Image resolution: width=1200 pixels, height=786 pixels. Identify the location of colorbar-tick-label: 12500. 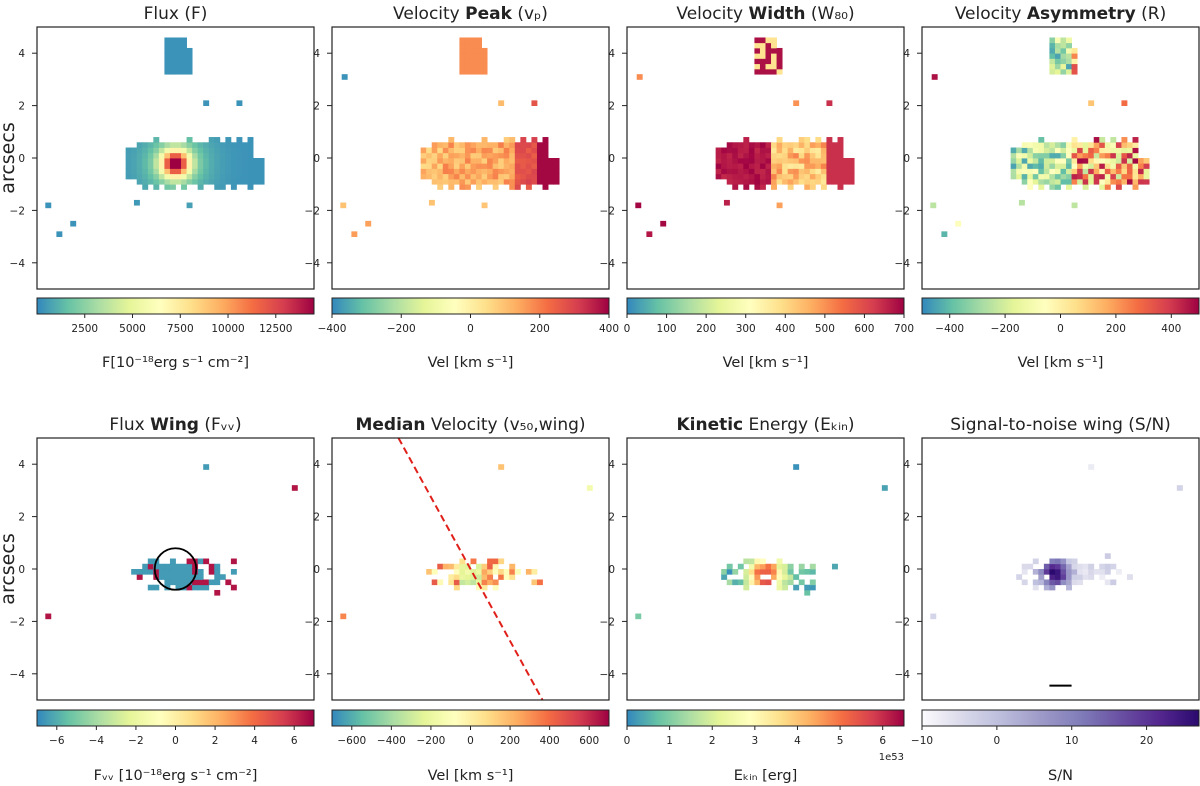
(275, 329).